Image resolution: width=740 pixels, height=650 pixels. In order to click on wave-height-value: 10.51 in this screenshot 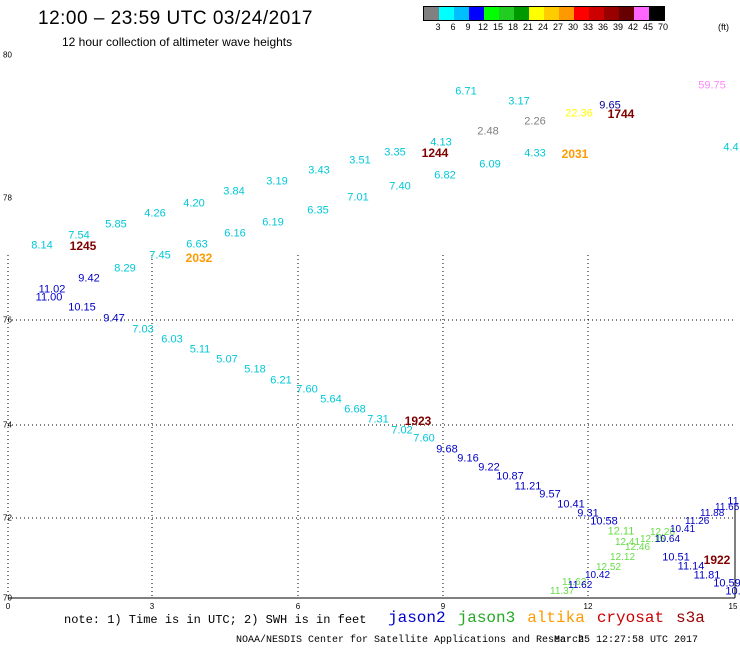, I will do `click(676, 557)`.